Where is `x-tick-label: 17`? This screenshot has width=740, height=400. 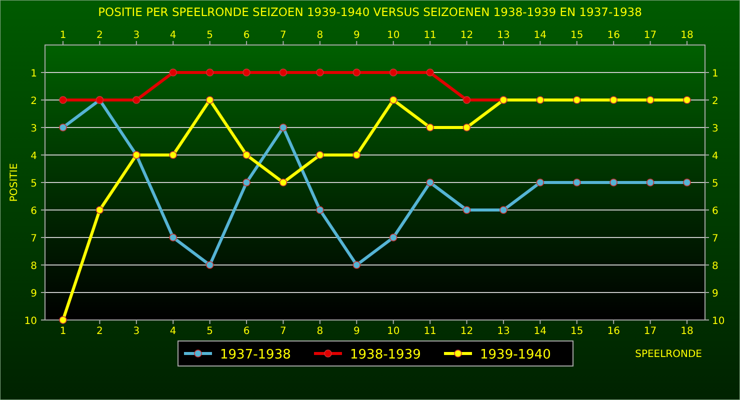
x-tick-label: 17 is located at coordinates (650, 35).